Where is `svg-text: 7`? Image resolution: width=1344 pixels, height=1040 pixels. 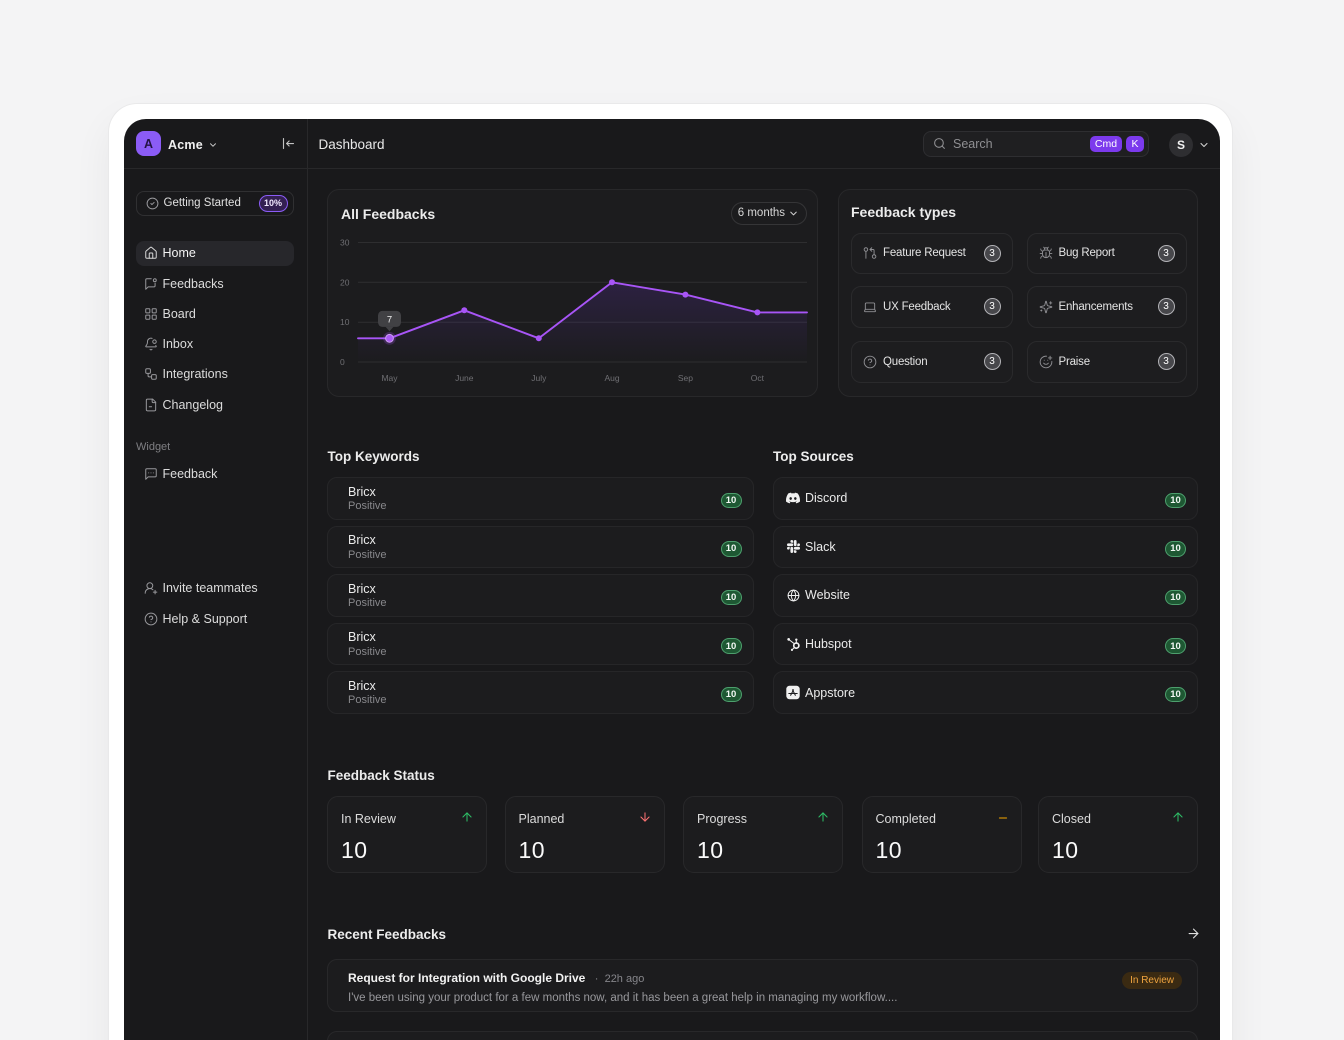
svg-text: 7 is located at coordinates (389, 320).